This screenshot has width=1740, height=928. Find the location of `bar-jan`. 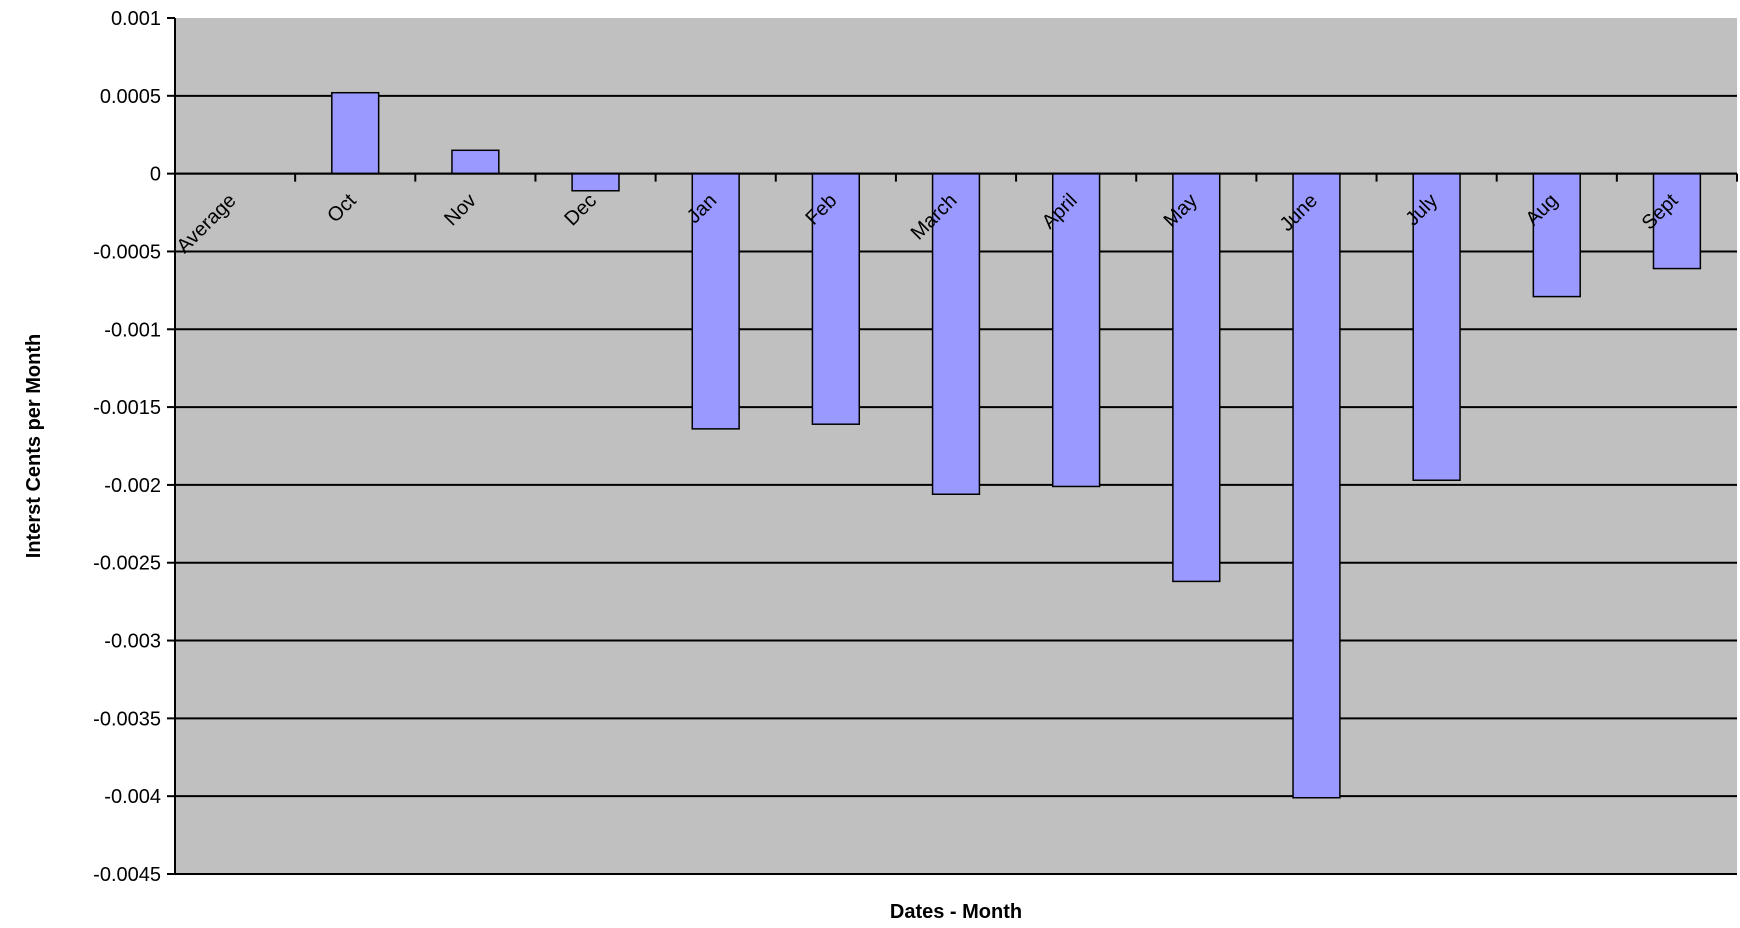

bar-jan is located at coordinates (715, 301).